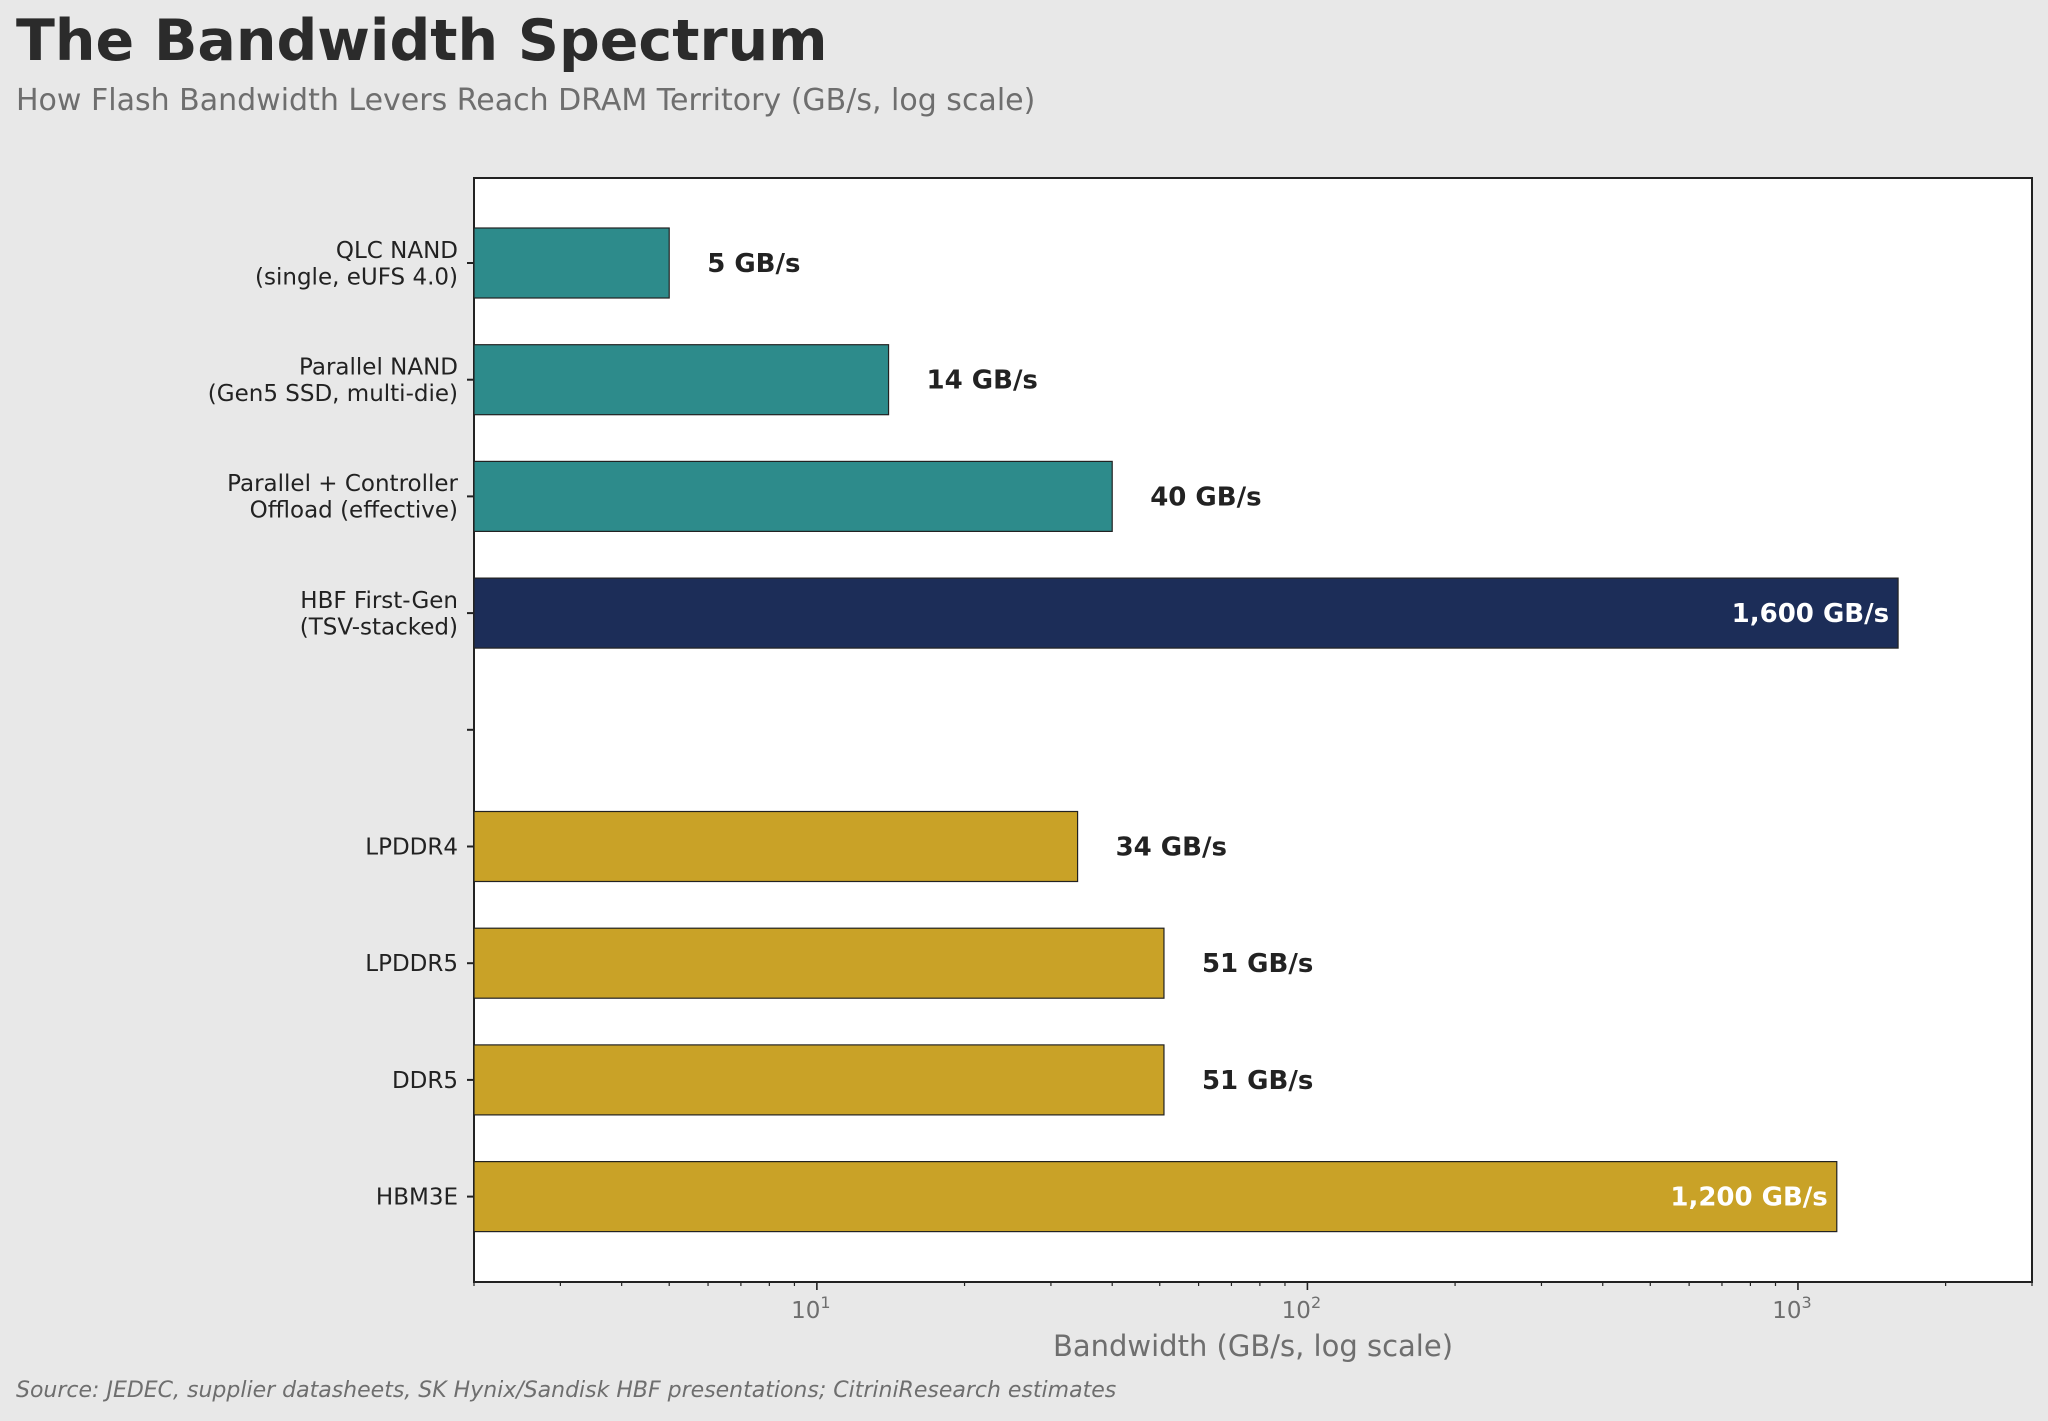 This screenshot has width=2048, height=1421. Describe the element at coordinates (411, 964) in the screenshot. I see `y-tick-label: LPDDR5` at that location.